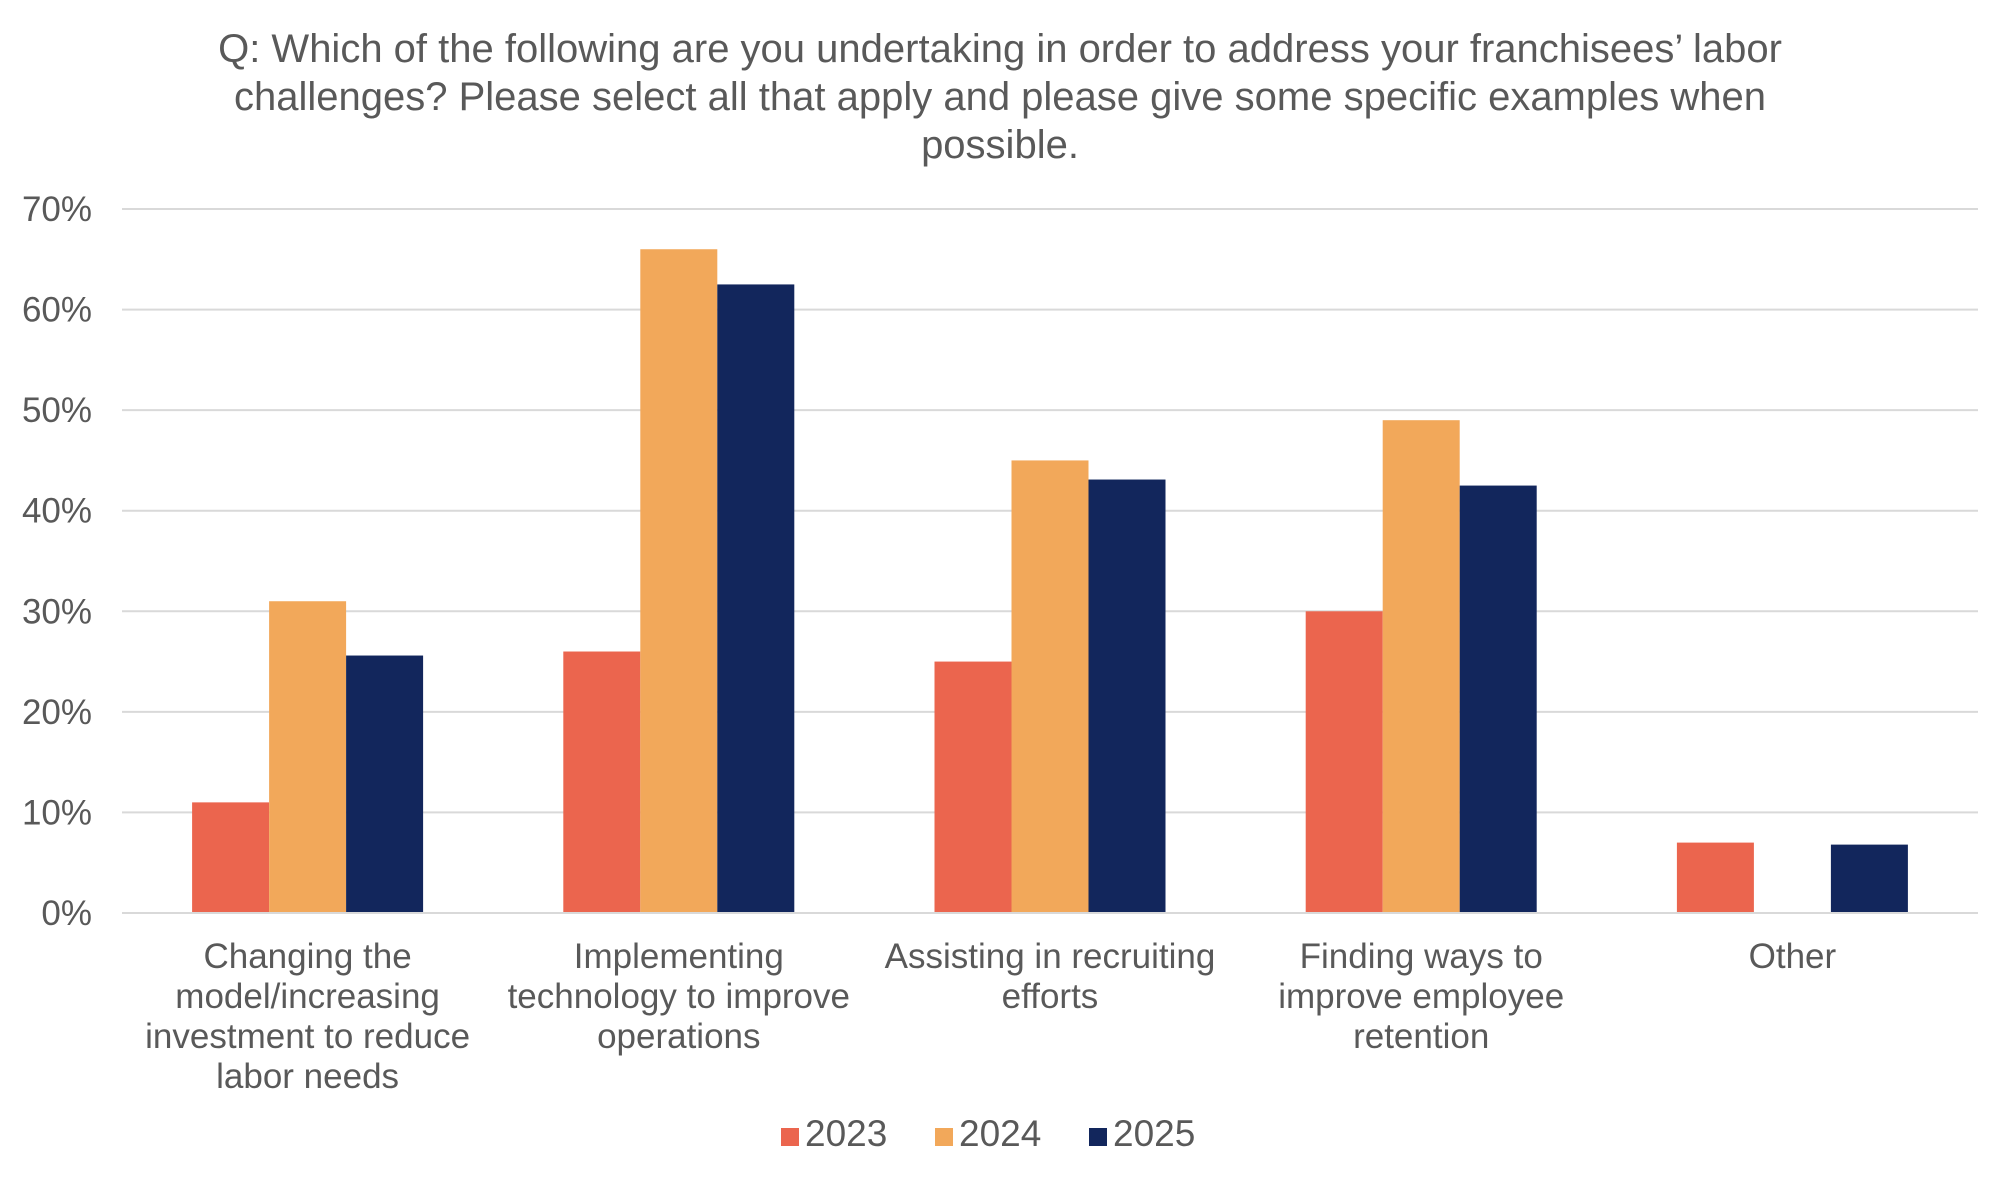  I want to click on y-tick-label: 0%, so click(66, 913).